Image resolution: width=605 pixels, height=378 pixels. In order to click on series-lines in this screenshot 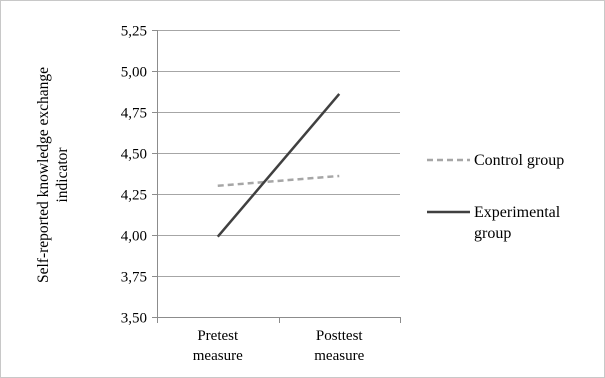, I will do `click(278, 165)`.